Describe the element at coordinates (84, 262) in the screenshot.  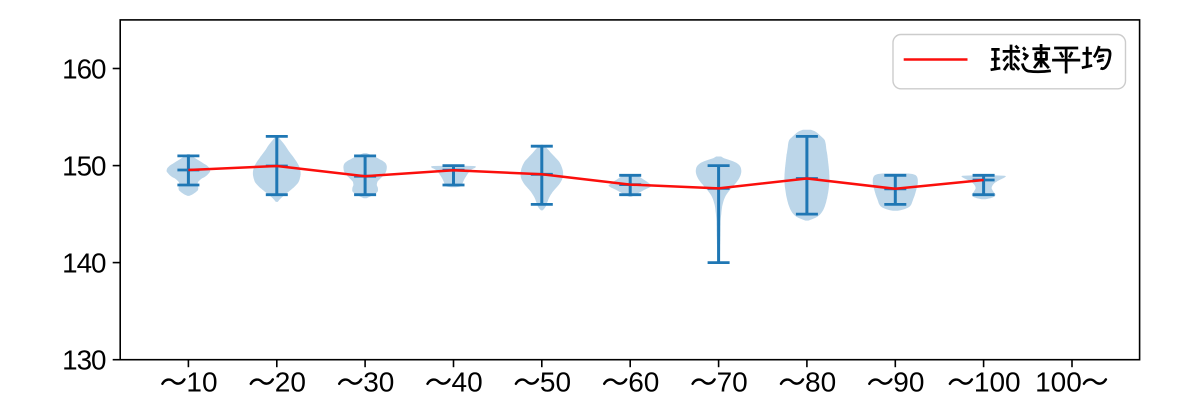
I see `svg-text: 140` at that location.